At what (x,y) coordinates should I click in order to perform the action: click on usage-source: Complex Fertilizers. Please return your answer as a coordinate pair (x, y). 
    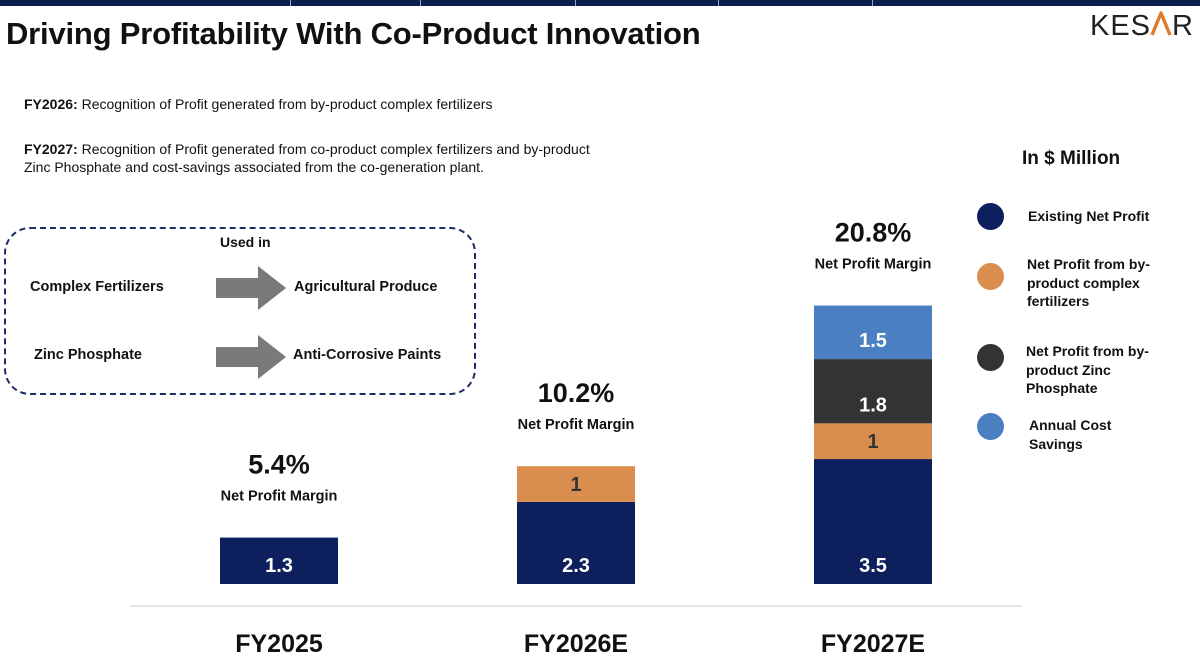
    Looking at the image, I should click on (97, 287).